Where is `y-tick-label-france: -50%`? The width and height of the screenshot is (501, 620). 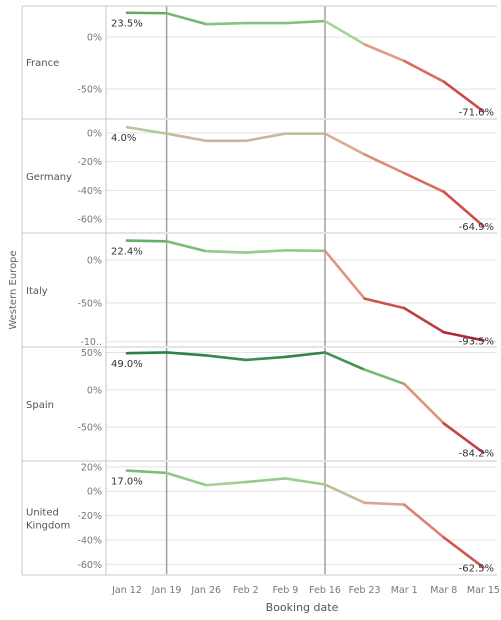
y-tick-label-france: -50% is located at coordinates (89, 89).